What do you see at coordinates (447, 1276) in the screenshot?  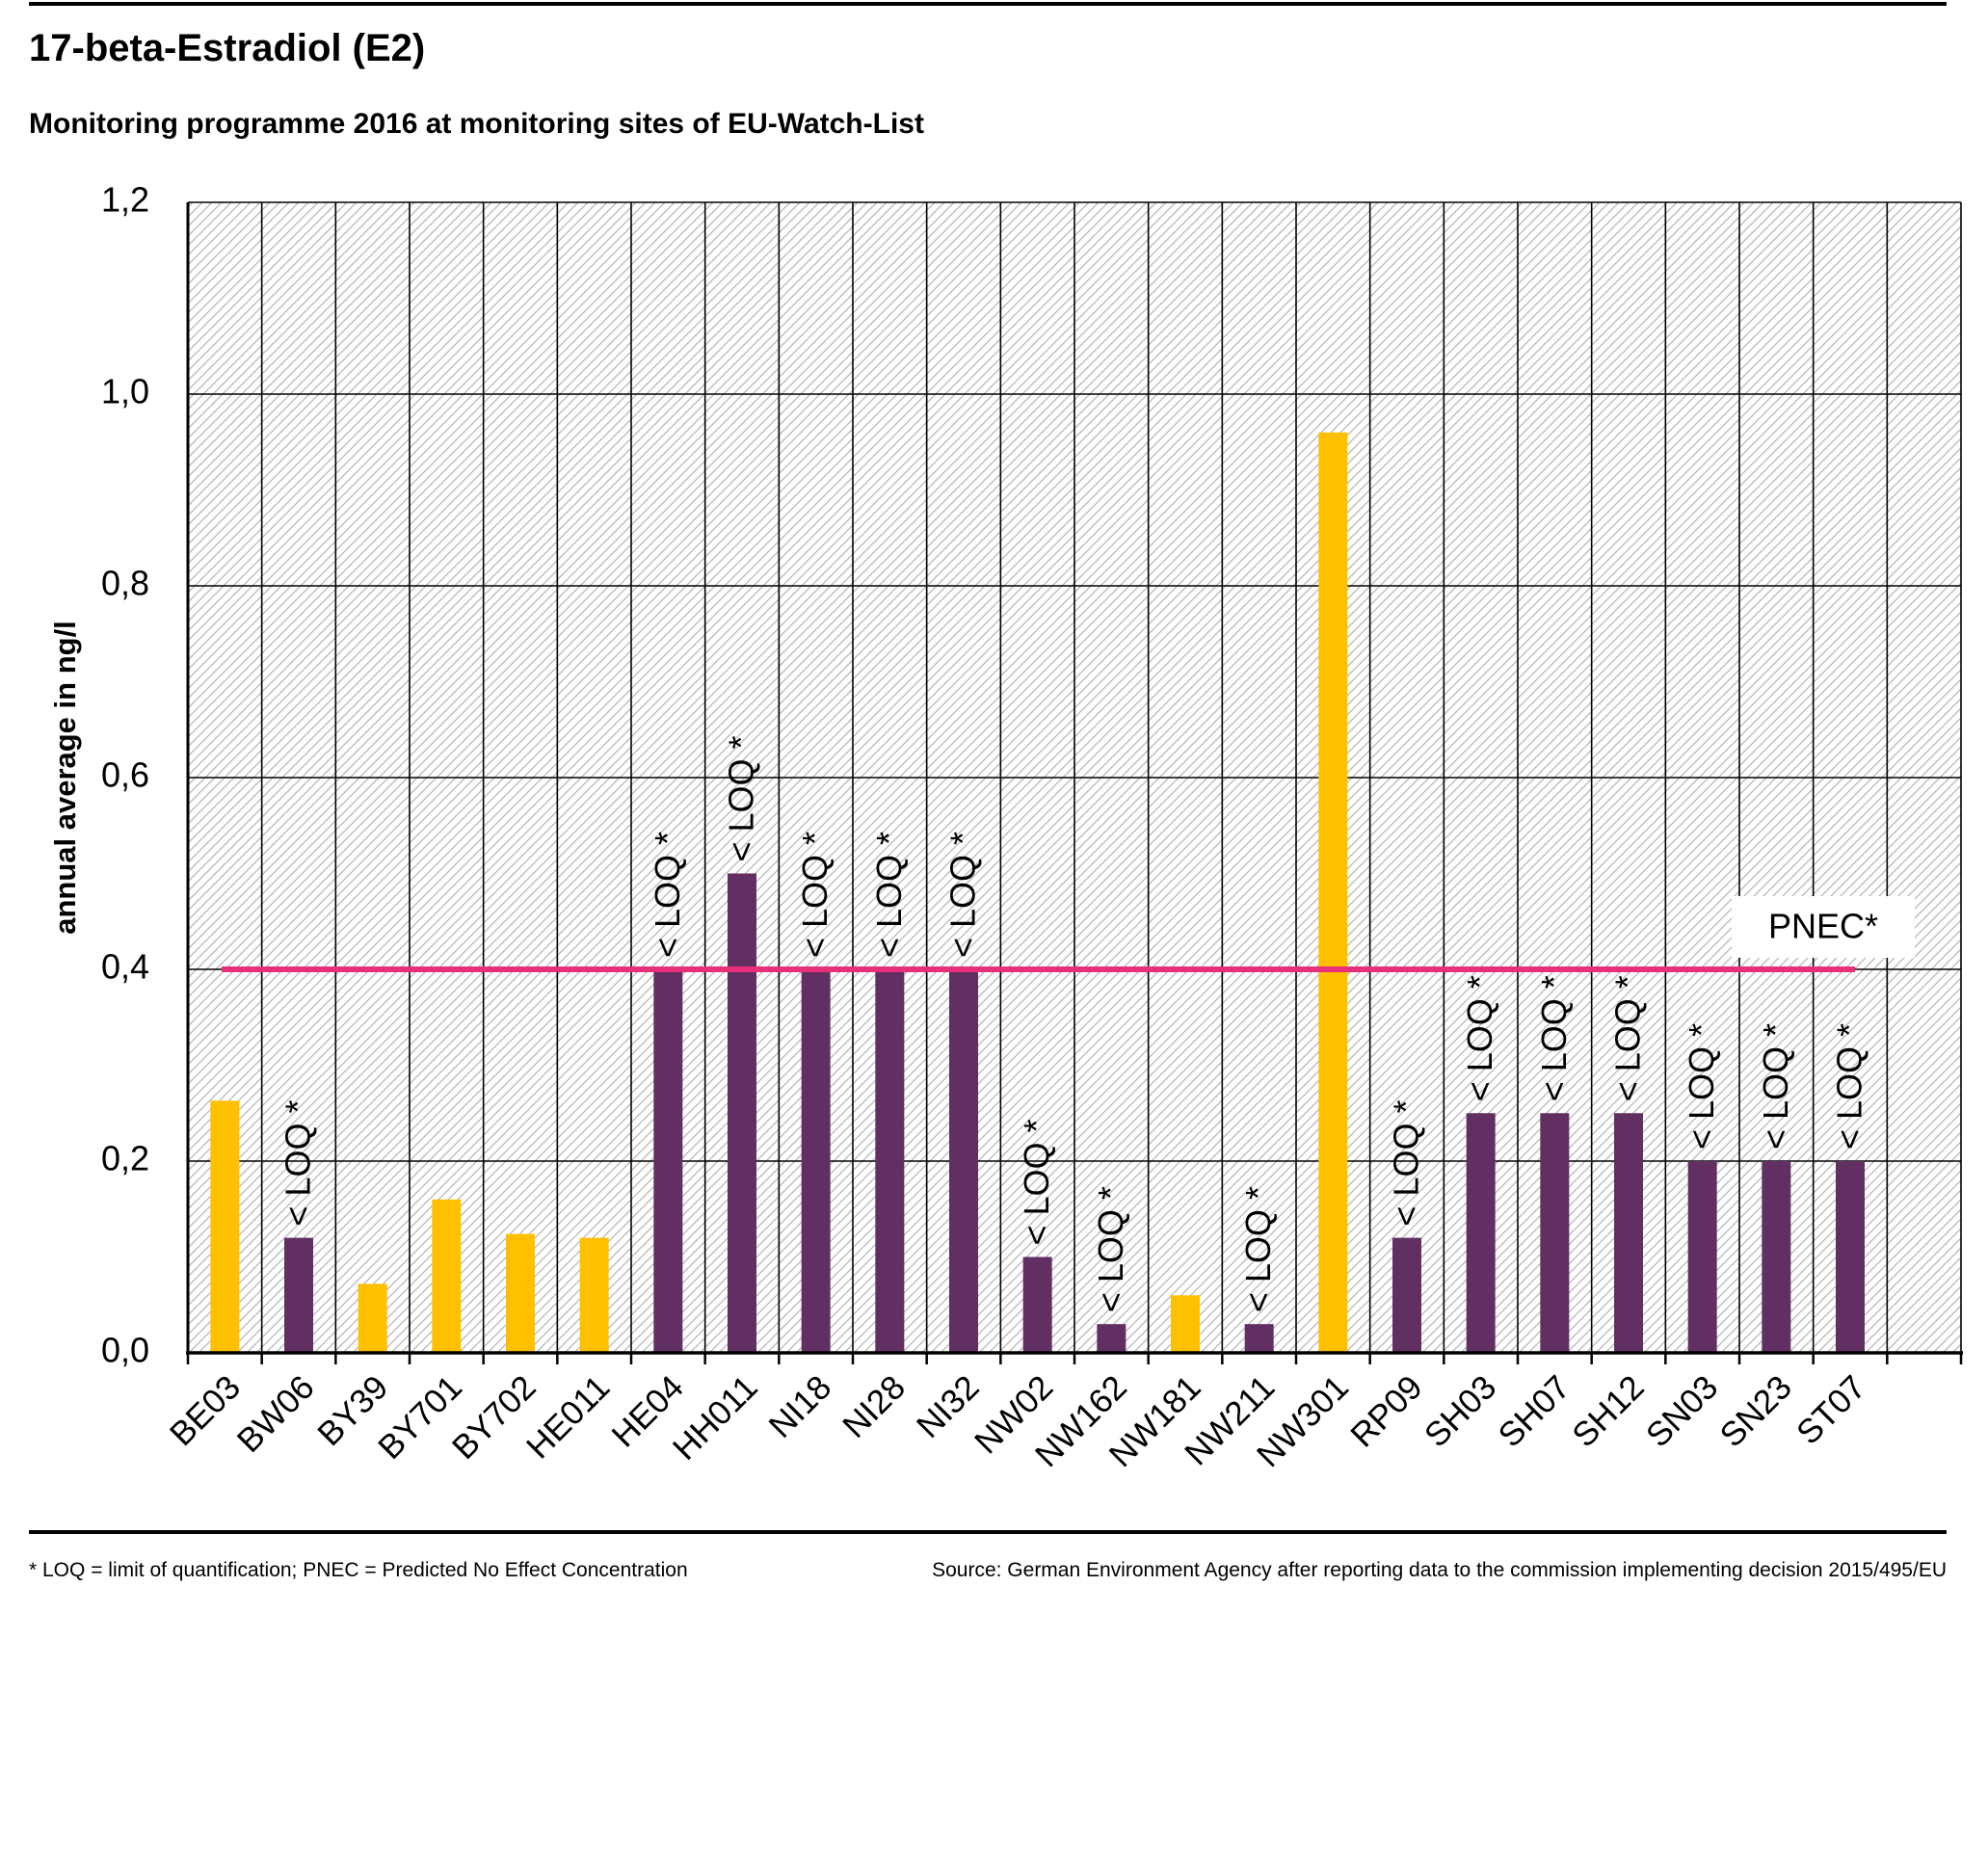 I see `bar-by701` at bounding box center [447, 1276].